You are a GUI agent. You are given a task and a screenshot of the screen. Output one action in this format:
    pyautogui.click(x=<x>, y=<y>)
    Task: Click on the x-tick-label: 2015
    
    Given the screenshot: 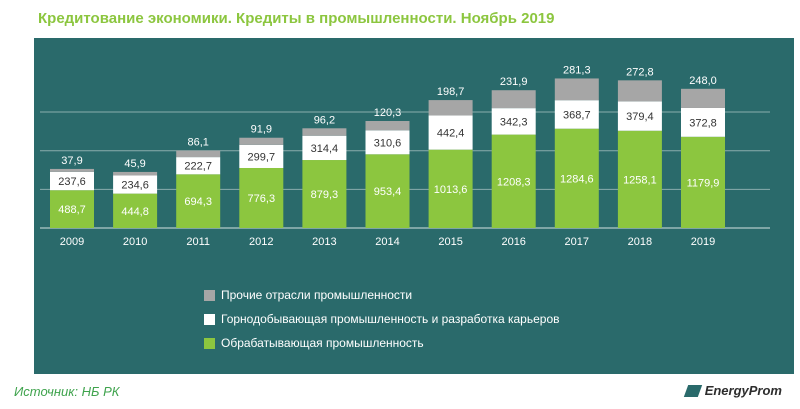 What is the action you would take?
    pyautogui.click(x=450, y=242)
    